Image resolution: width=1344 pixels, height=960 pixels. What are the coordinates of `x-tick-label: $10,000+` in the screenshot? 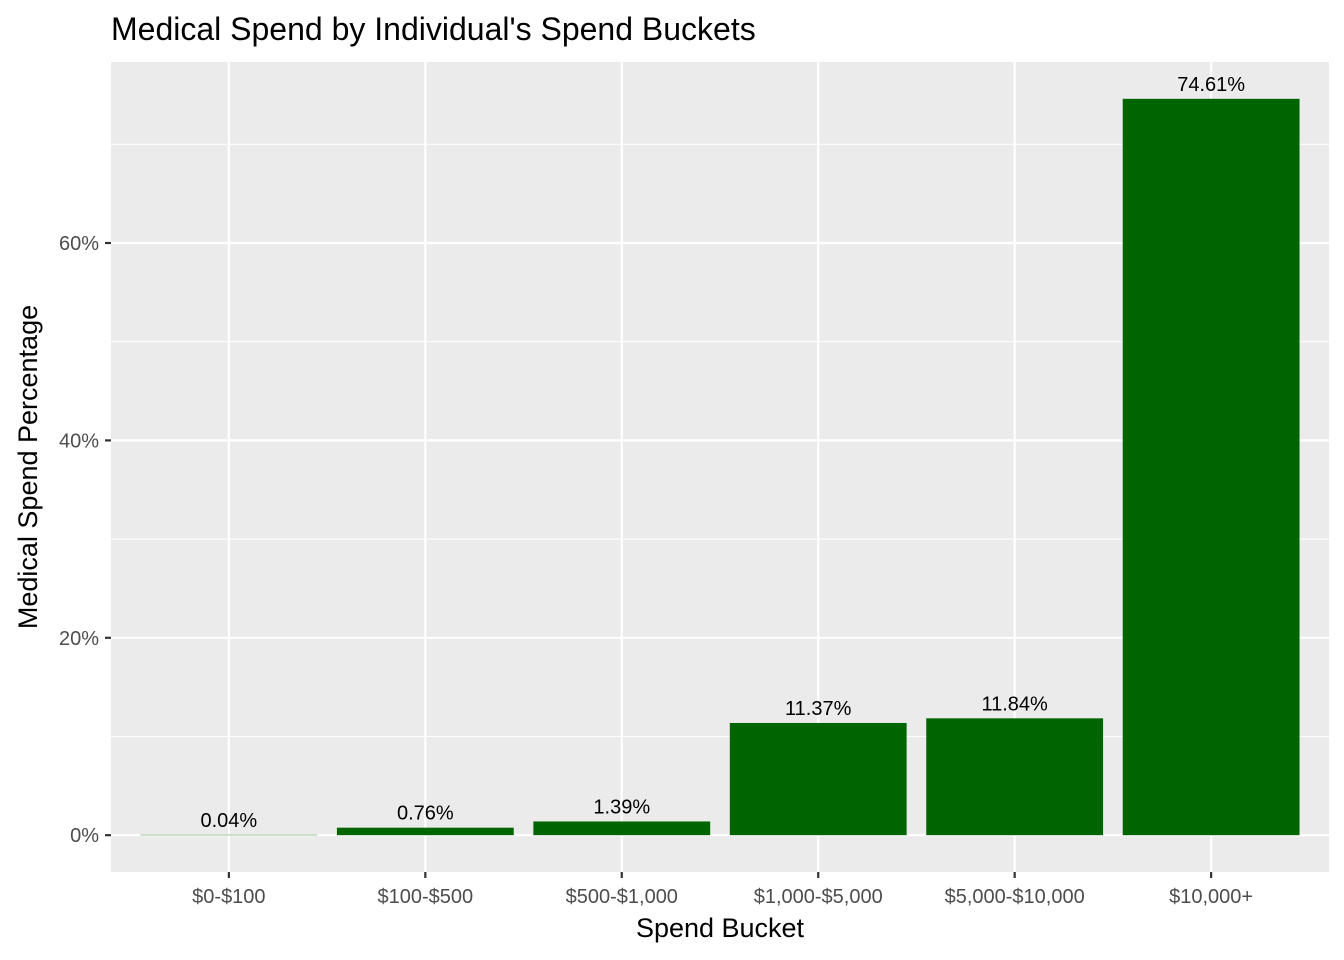 It's located at (1211, 897).